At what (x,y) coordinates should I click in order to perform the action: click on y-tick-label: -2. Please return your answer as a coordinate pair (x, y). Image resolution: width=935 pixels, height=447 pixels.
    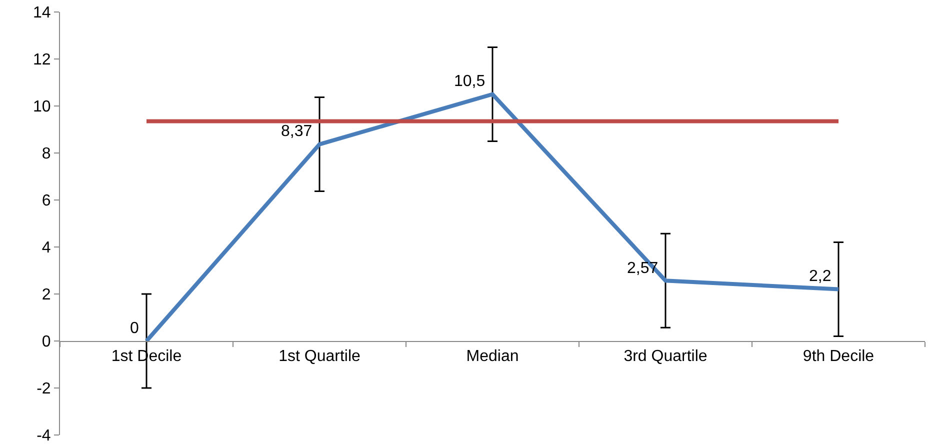
    Looking at the image, I should click on (43, 389).